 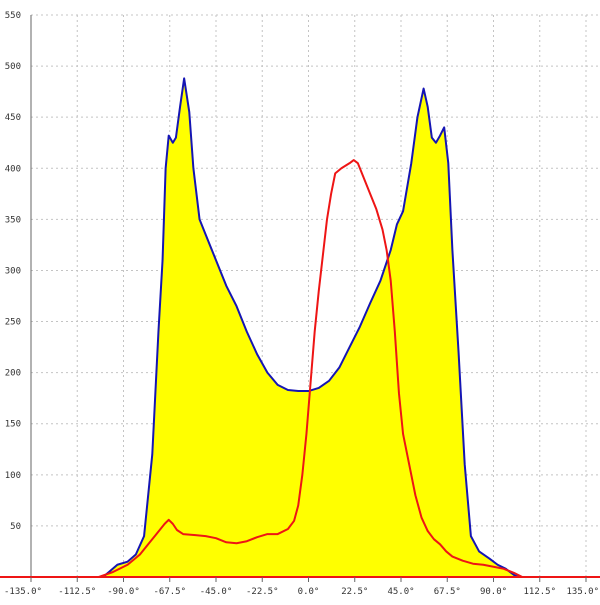 What do you see at coordinates (13, 271) in the screenshot?
I see `y-tick-label: 300` at bounding box center [13, 271].